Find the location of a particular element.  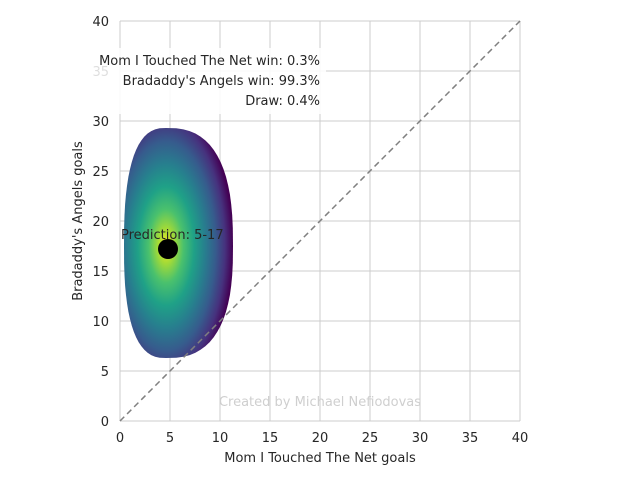

y-tick-label: 40 is located at coordinates (100, 22).